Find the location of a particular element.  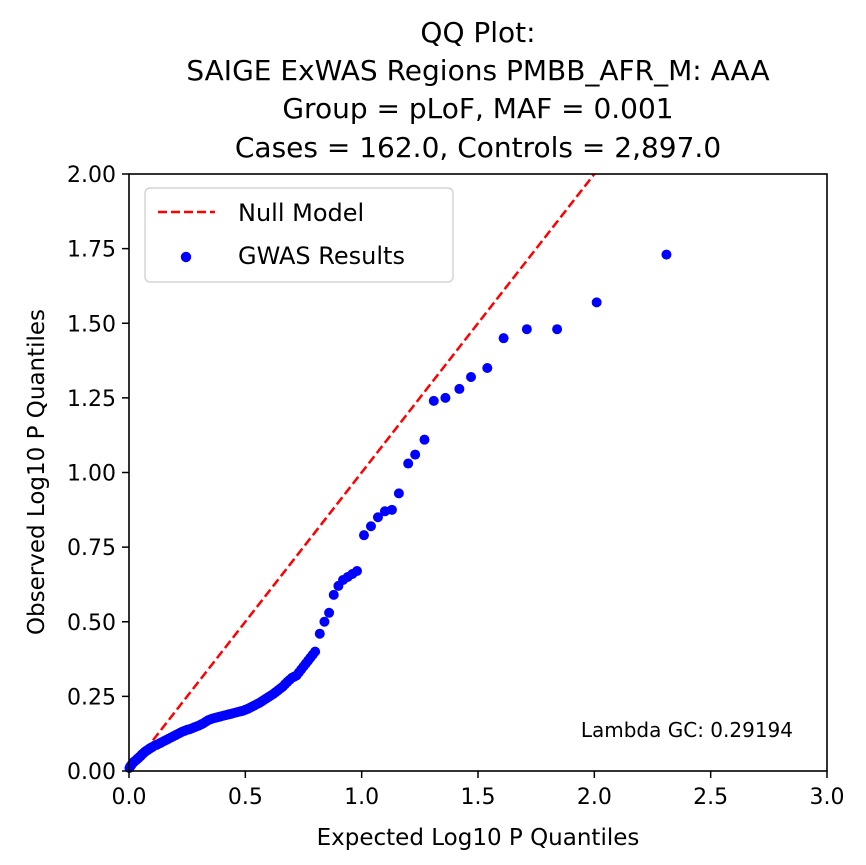

legend-gwas-results-label: GWAS Results is located at coordinates (321, 256).